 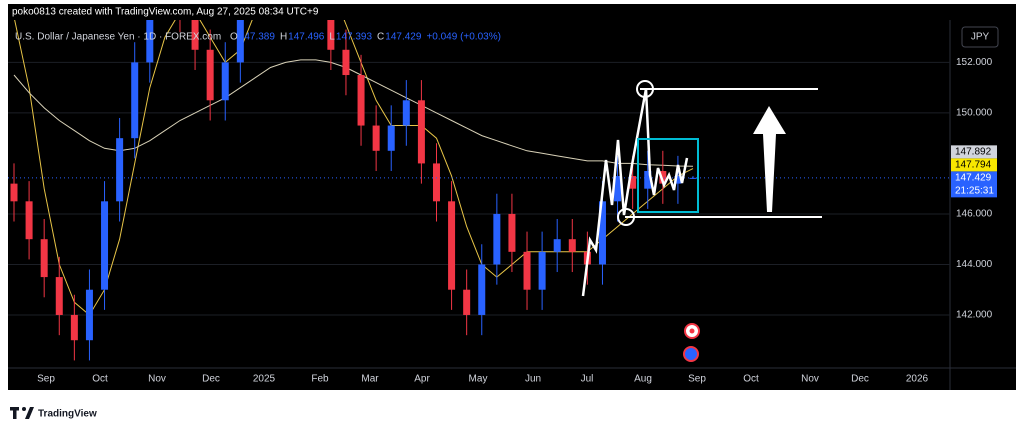 What do you see at coordinates (306, 37) in the screenshot?
I see `ohlc-value: 147.496` at bounding box center [306, 37].